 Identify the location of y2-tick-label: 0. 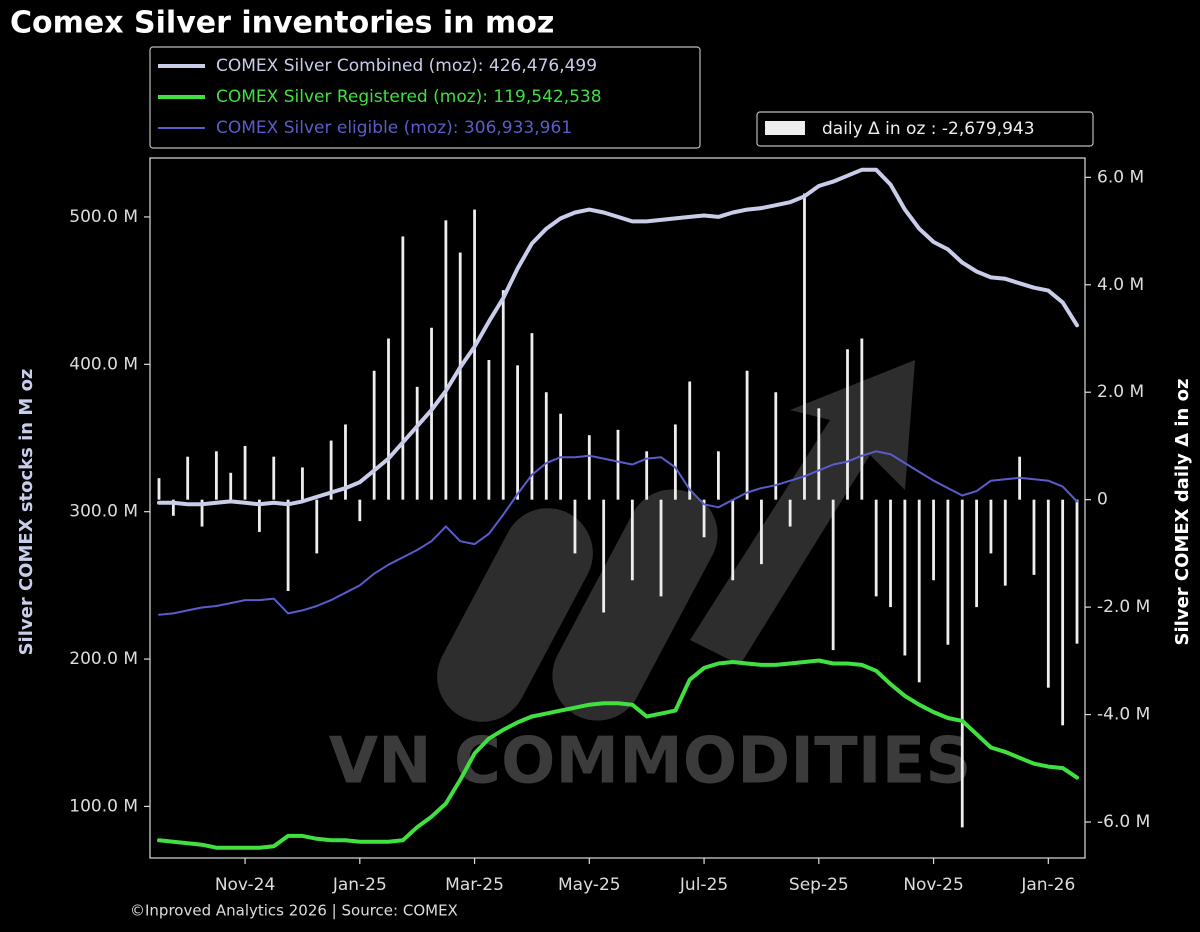
(1102, 500).